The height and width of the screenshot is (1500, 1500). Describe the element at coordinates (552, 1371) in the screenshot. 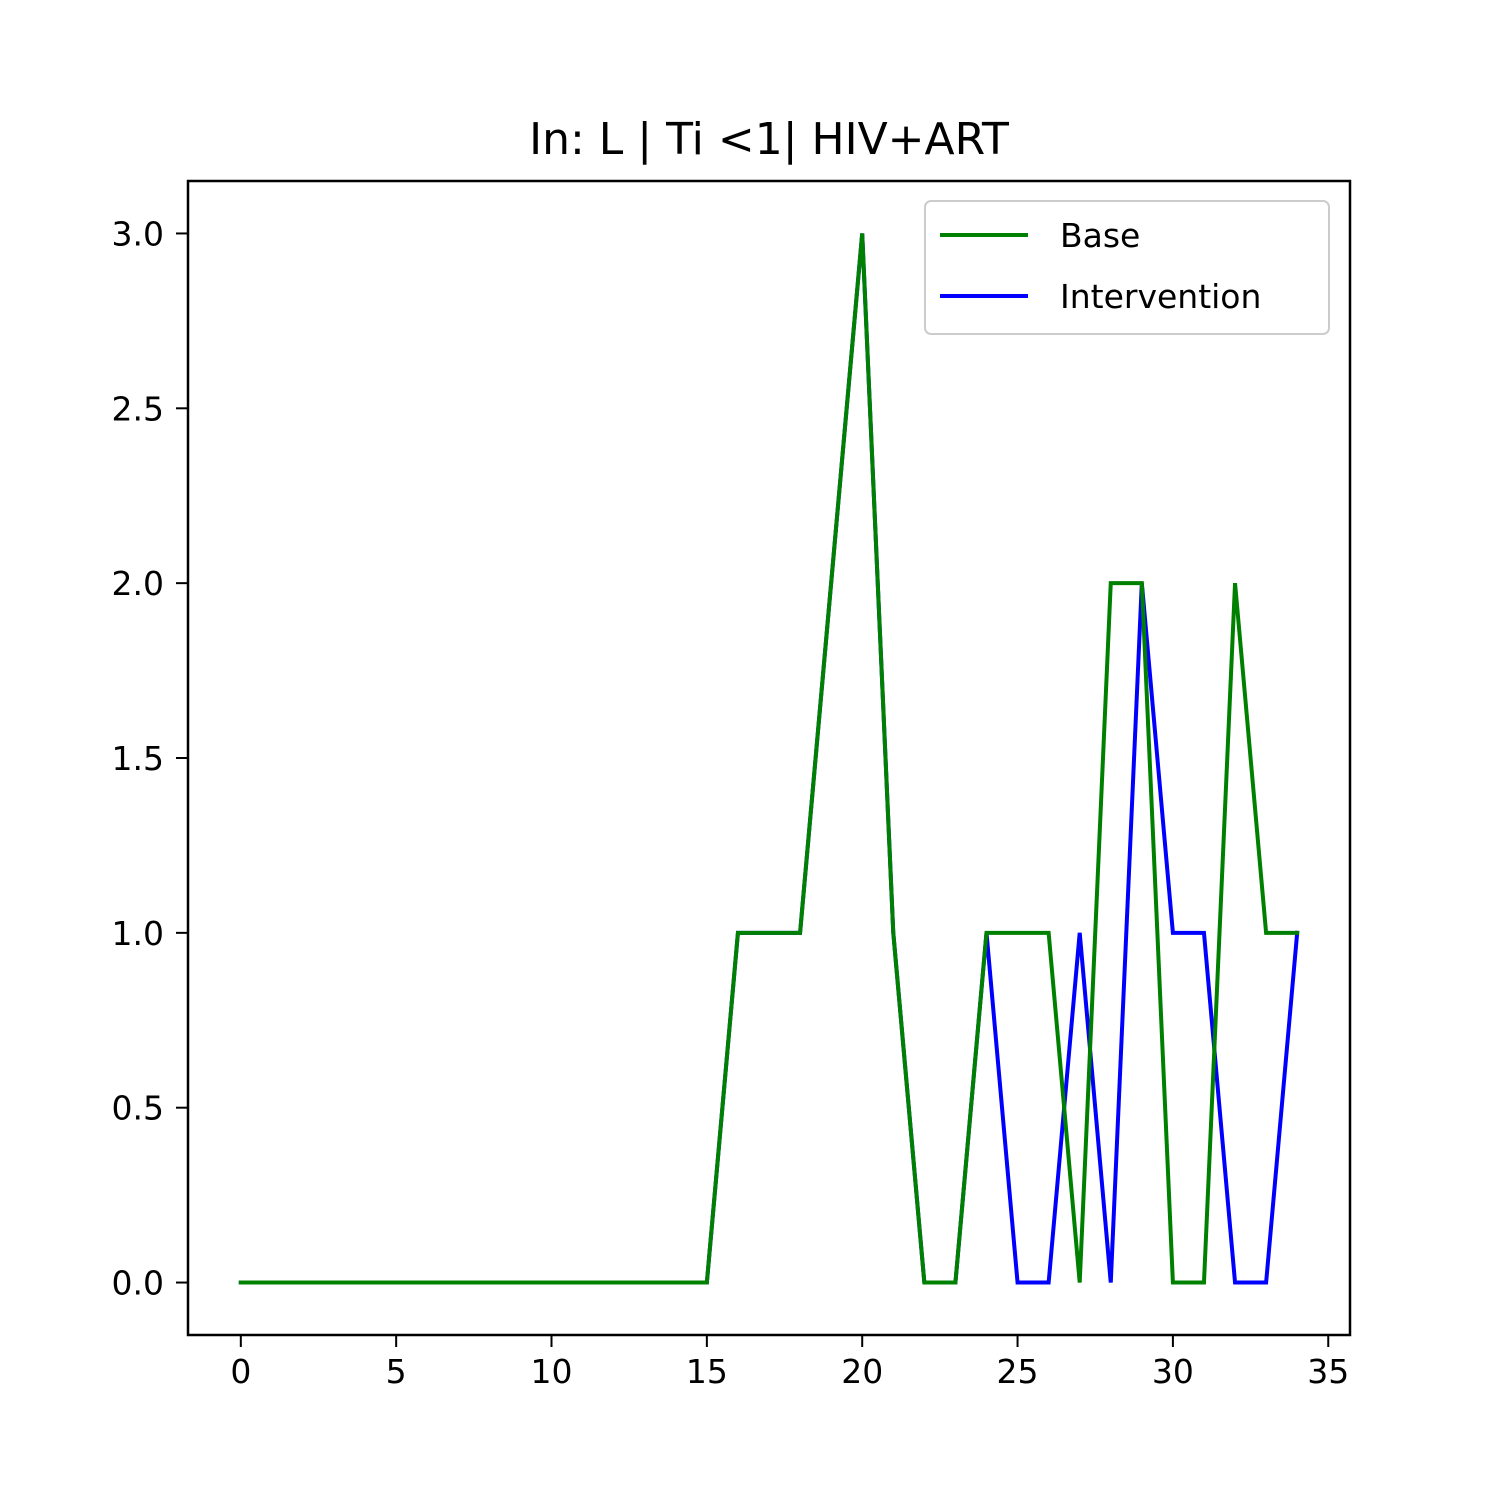

I see `x-tick-label: 10` at that location.